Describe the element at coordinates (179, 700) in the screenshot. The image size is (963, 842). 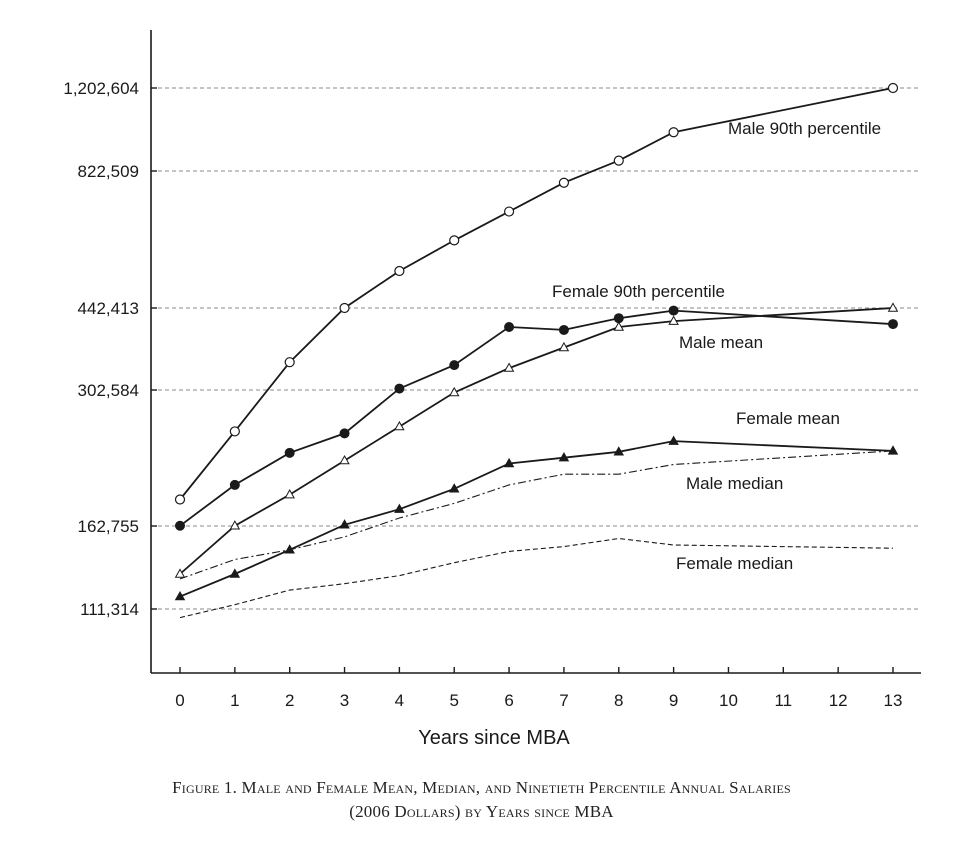
I see `x-tick-label: 0` at that location.